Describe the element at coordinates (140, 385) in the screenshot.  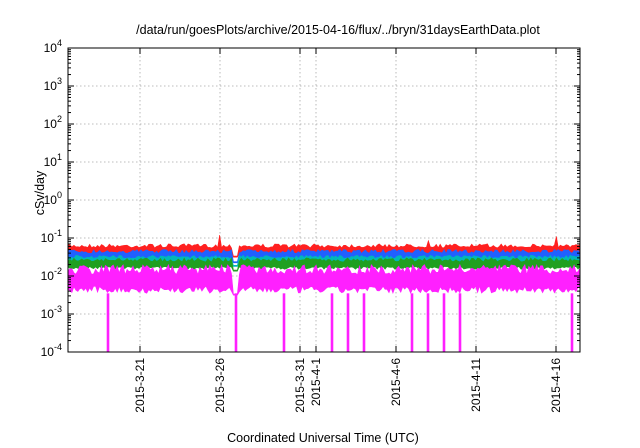
I see `x-tick-label: 2015-3-21` at that location.